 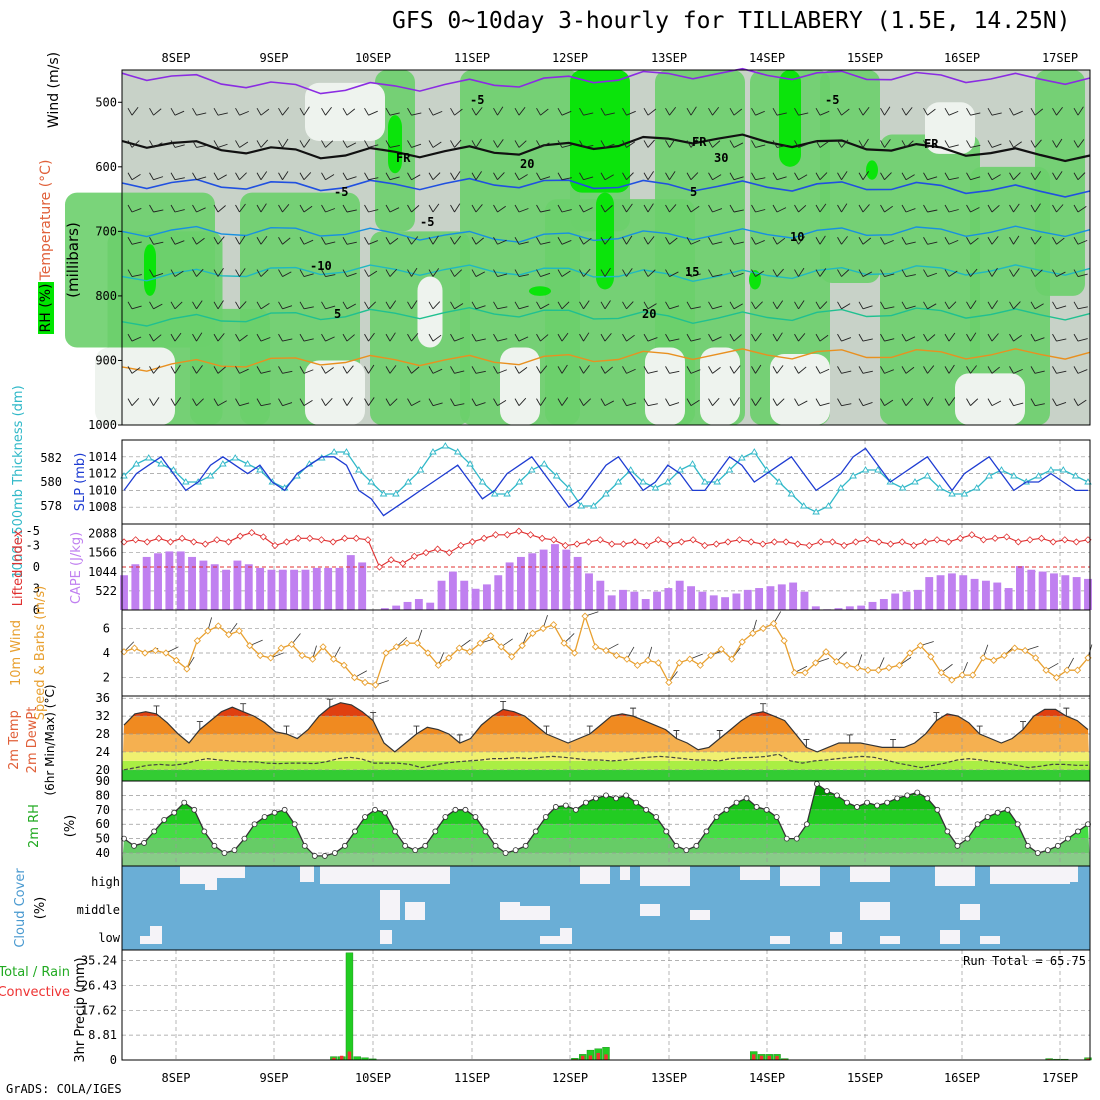 I want to click on x-label-top: 13SEP, so click(x=669, y=58).